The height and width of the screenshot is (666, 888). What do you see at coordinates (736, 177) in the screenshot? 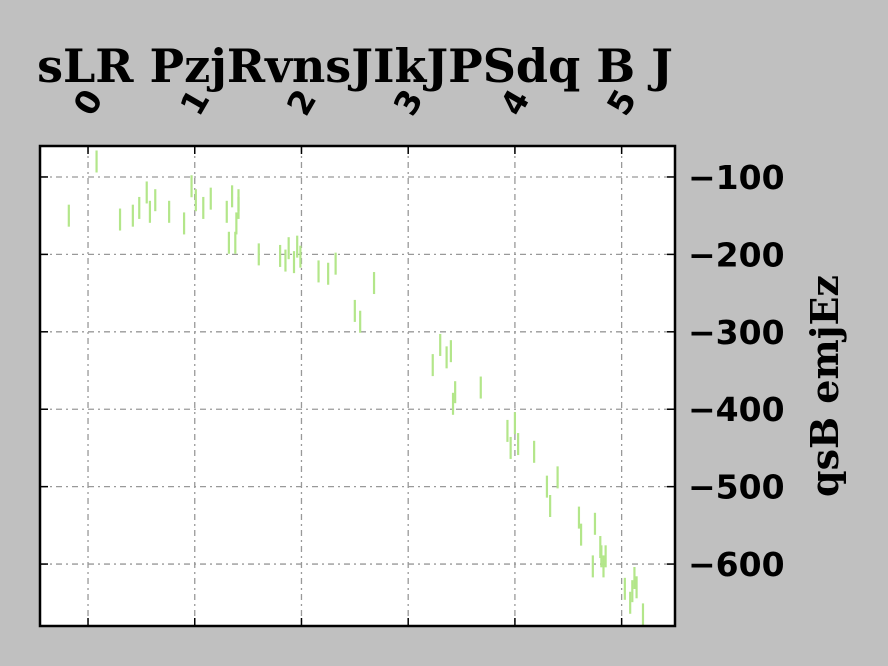
I see `y-tick-label: −100` at bounding box center [736, 177].